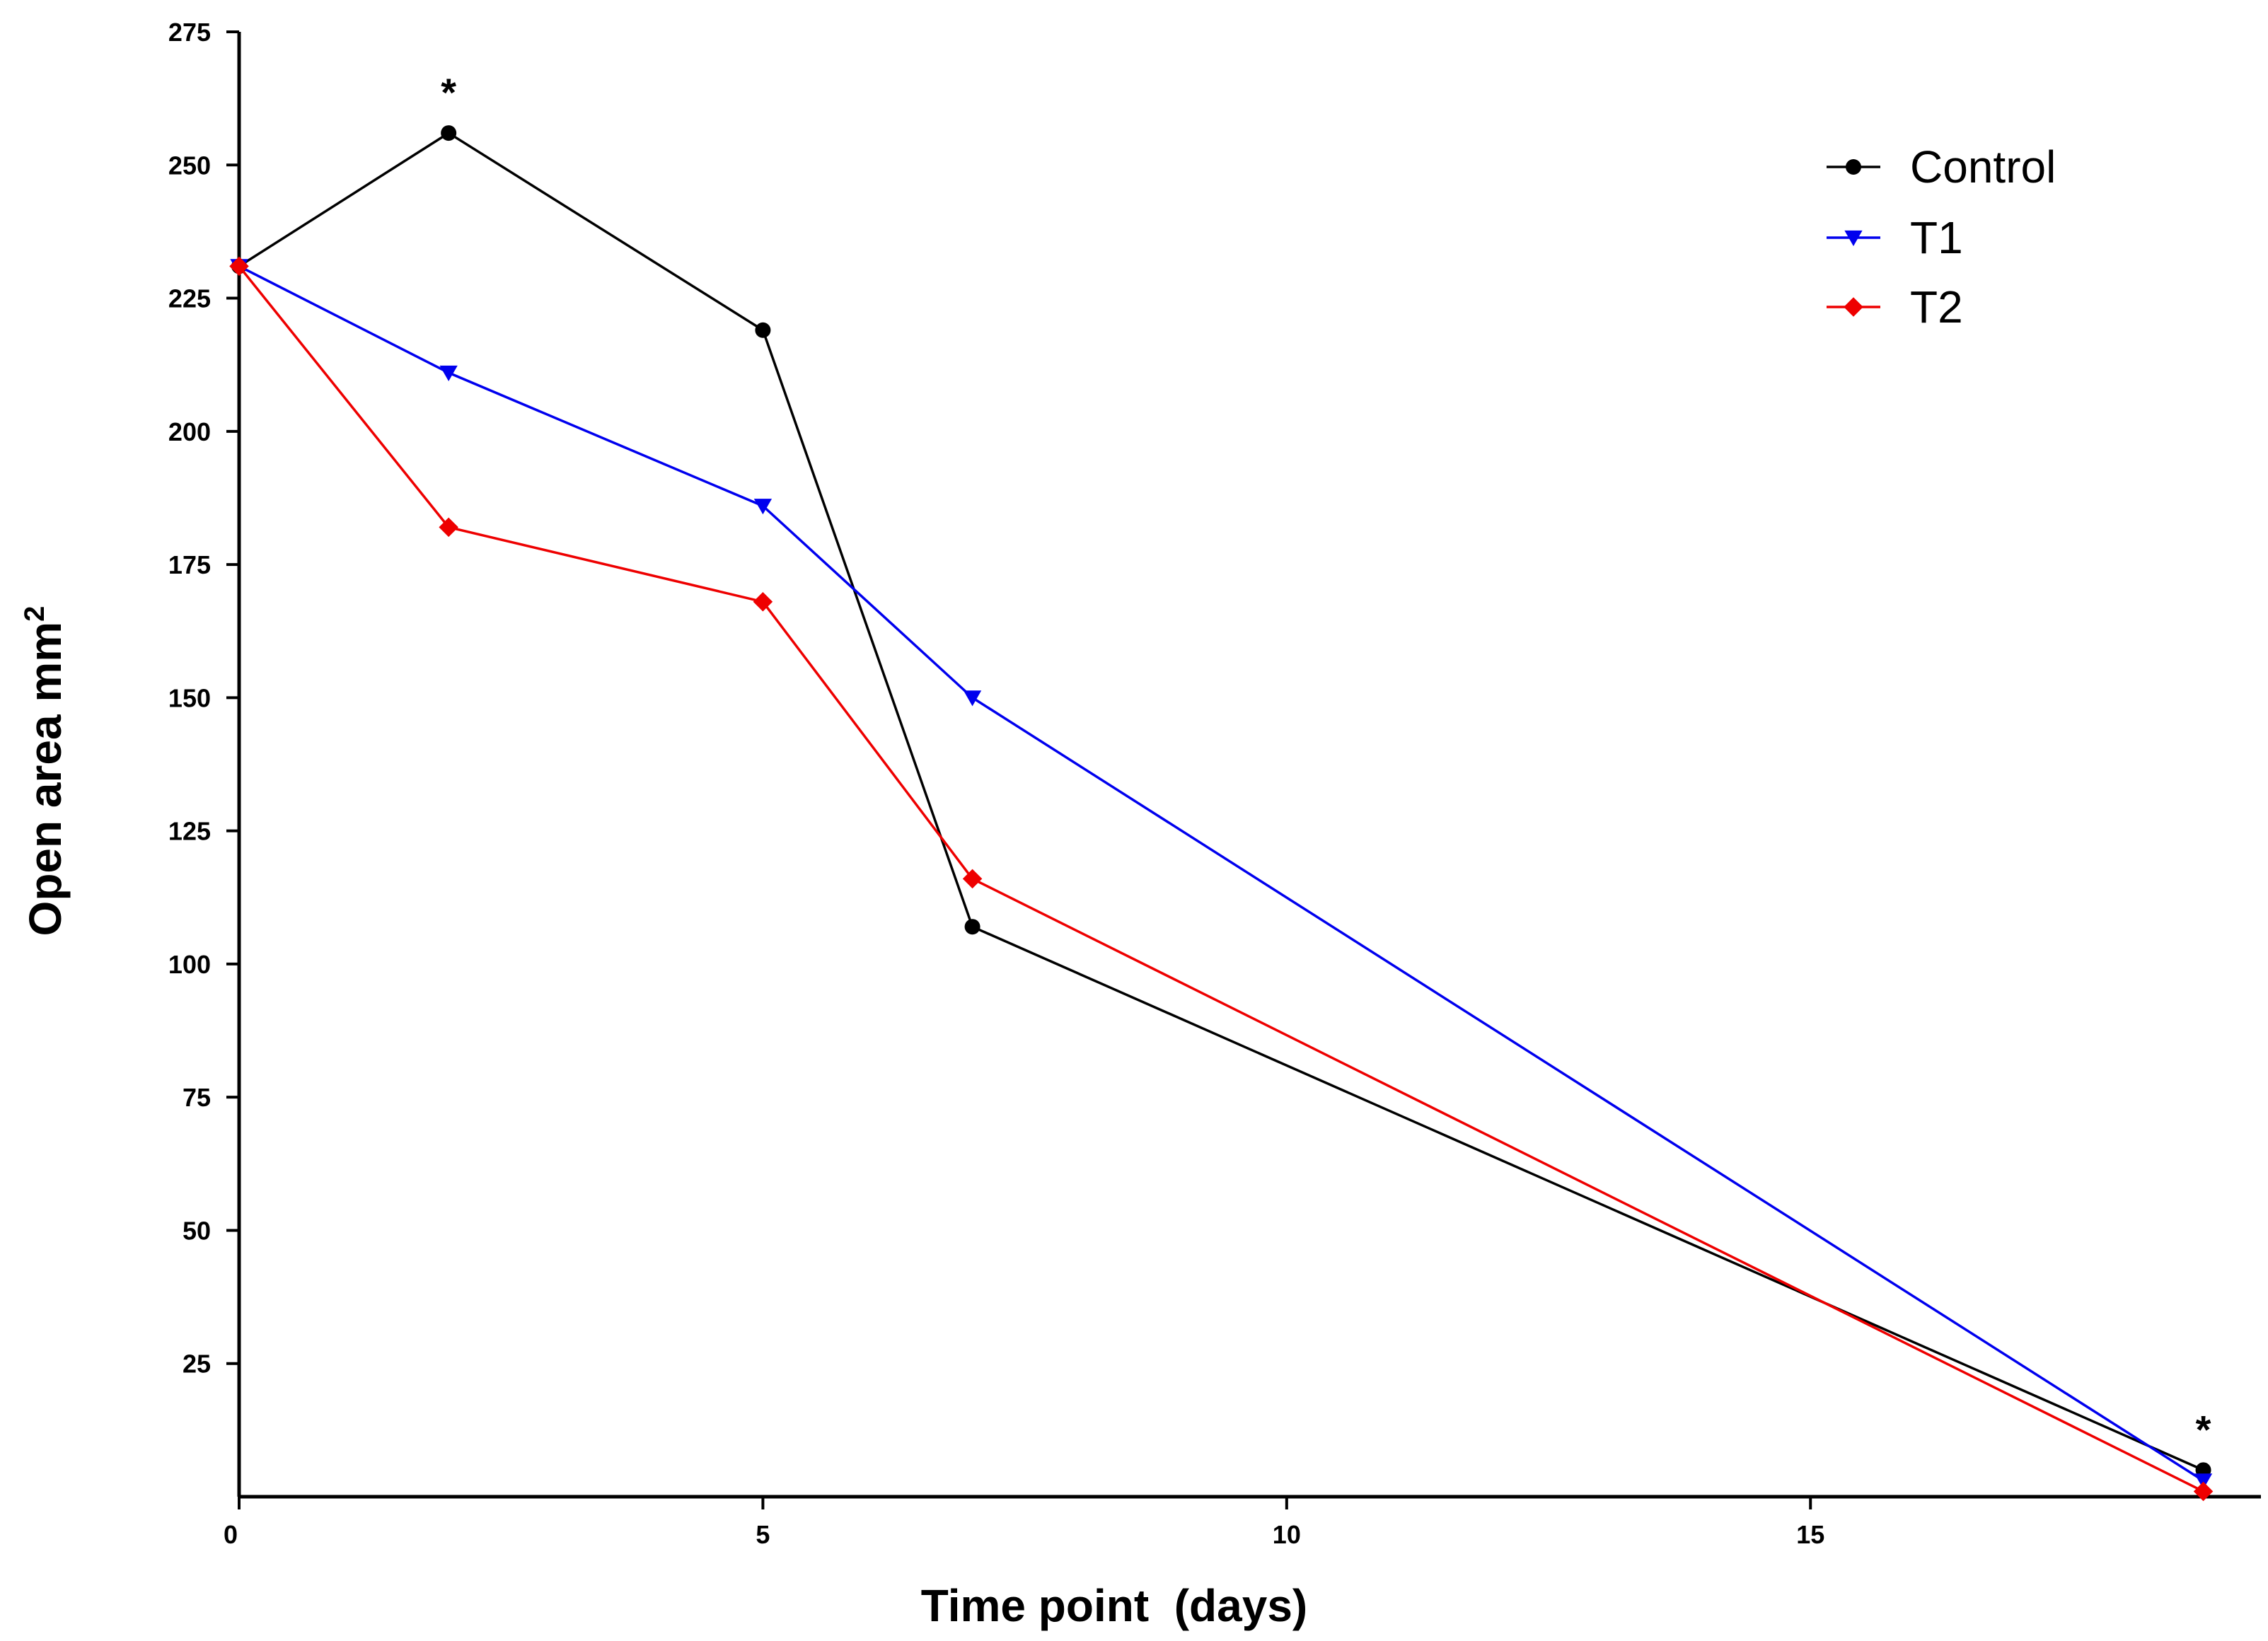 The image size is (2268, 1641). What do you see at coordinates (189, 564) in the screenshot?
I see `y-tick-label: 175` at bounding box center [189, 564].